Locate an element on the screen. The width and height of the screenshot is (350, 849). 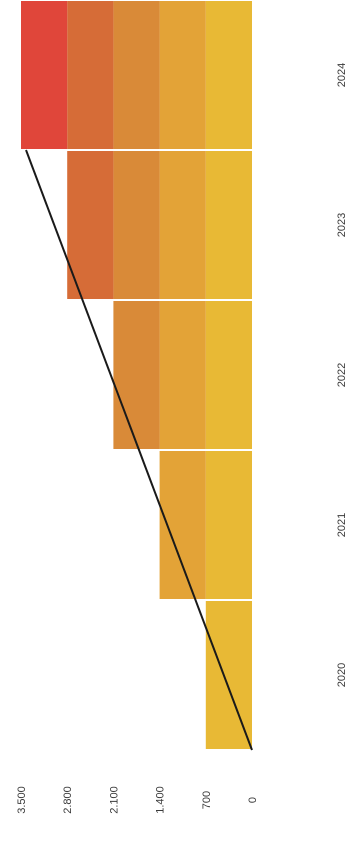
value-tick-label: 1.400 is located at coordinates (161, 800).